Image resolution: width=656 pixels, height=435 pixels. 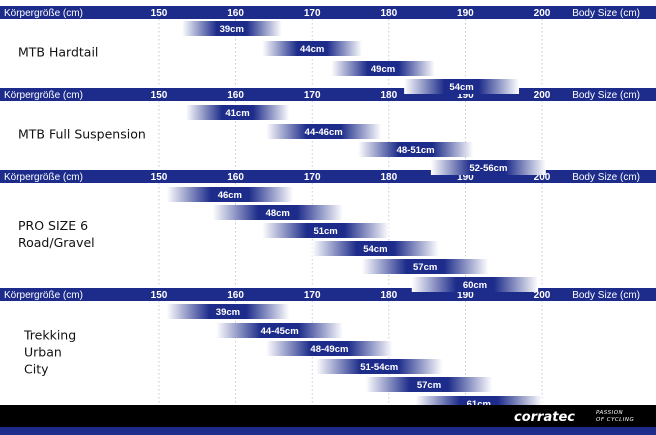 What do you see at coordinates (609, 413) in the screenshot?
I see `brand-tagline: PASSION` at bounding box center [609, 413].